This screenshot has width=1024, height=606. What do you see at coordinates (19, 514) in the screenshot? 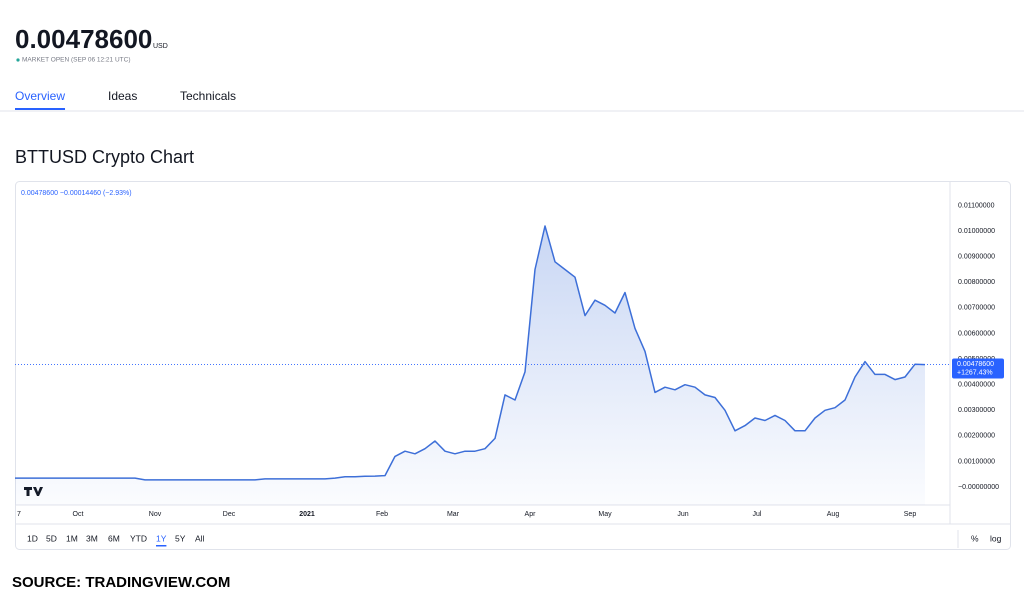
I see `x-tick-label: 7` at bounding box center [19, 514].